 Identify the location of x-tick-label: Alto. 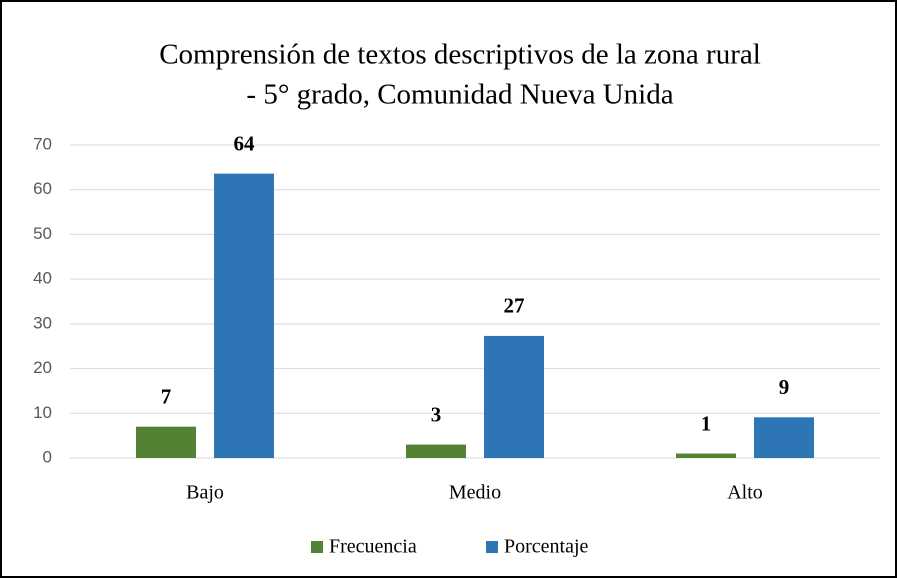
(745, 493).